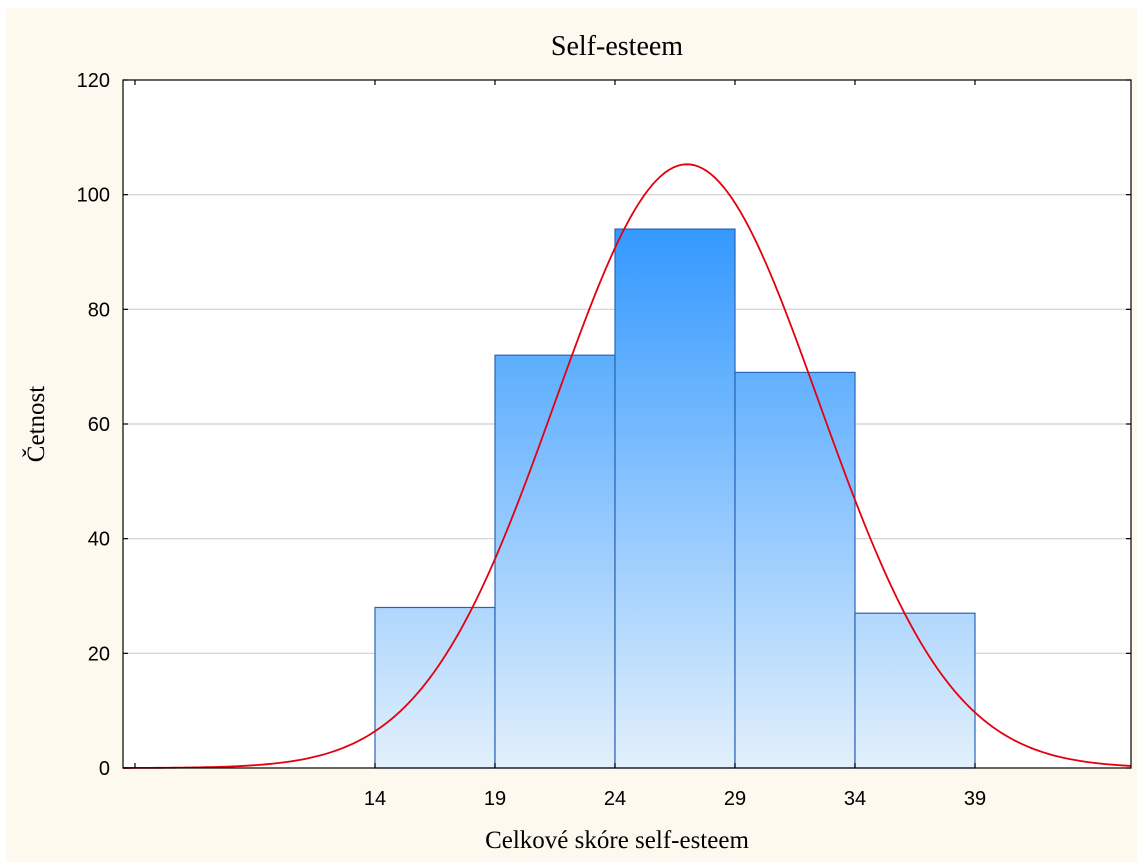 This screenshot has width=1137, height=862. I want to click on x-tick-label: 29, so click(735, 799).